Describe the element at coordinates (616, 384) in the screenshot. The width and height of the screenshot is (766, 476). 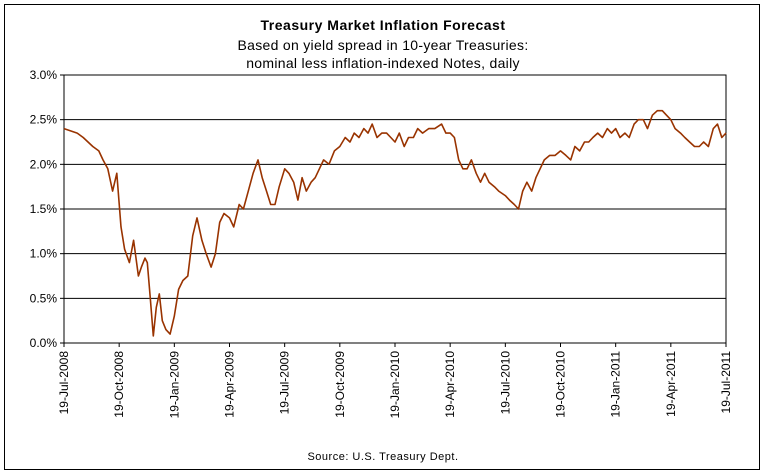
I see `x-tick-label: 19-Jan-2011` at that location.